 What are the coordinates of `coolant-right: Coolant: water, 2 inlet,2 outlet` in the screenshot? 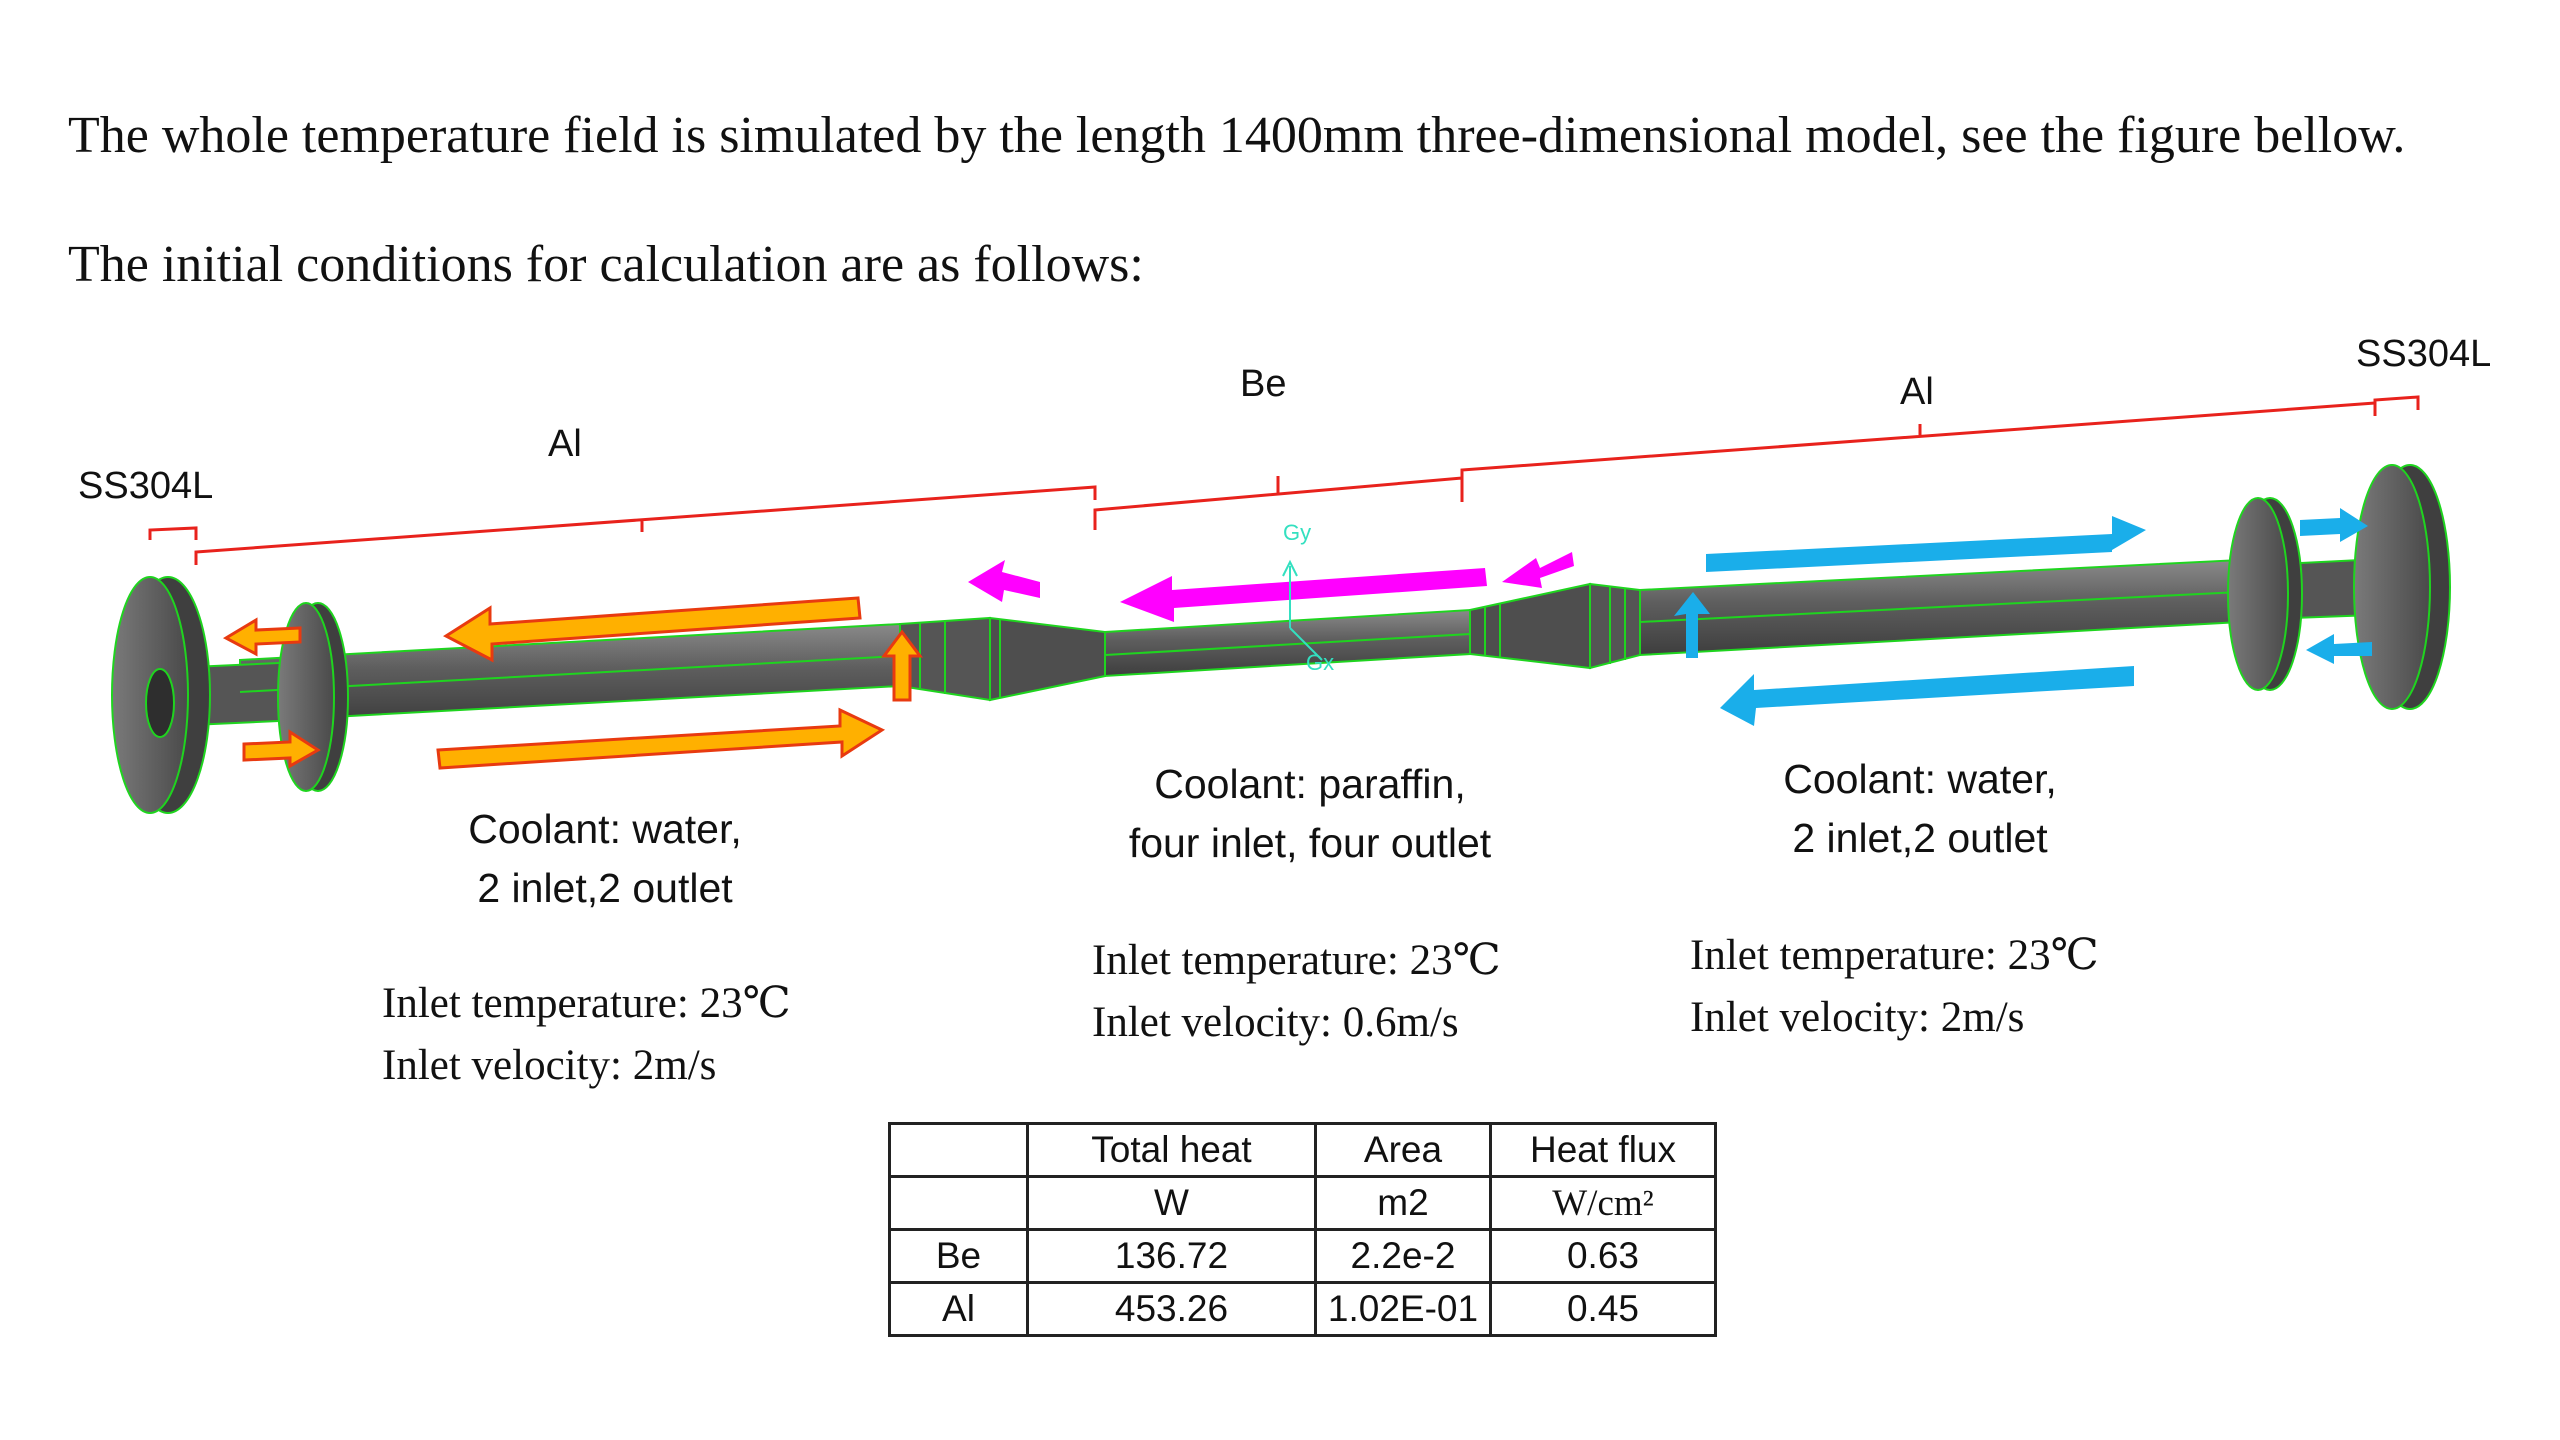 It's located at (1920, 809).